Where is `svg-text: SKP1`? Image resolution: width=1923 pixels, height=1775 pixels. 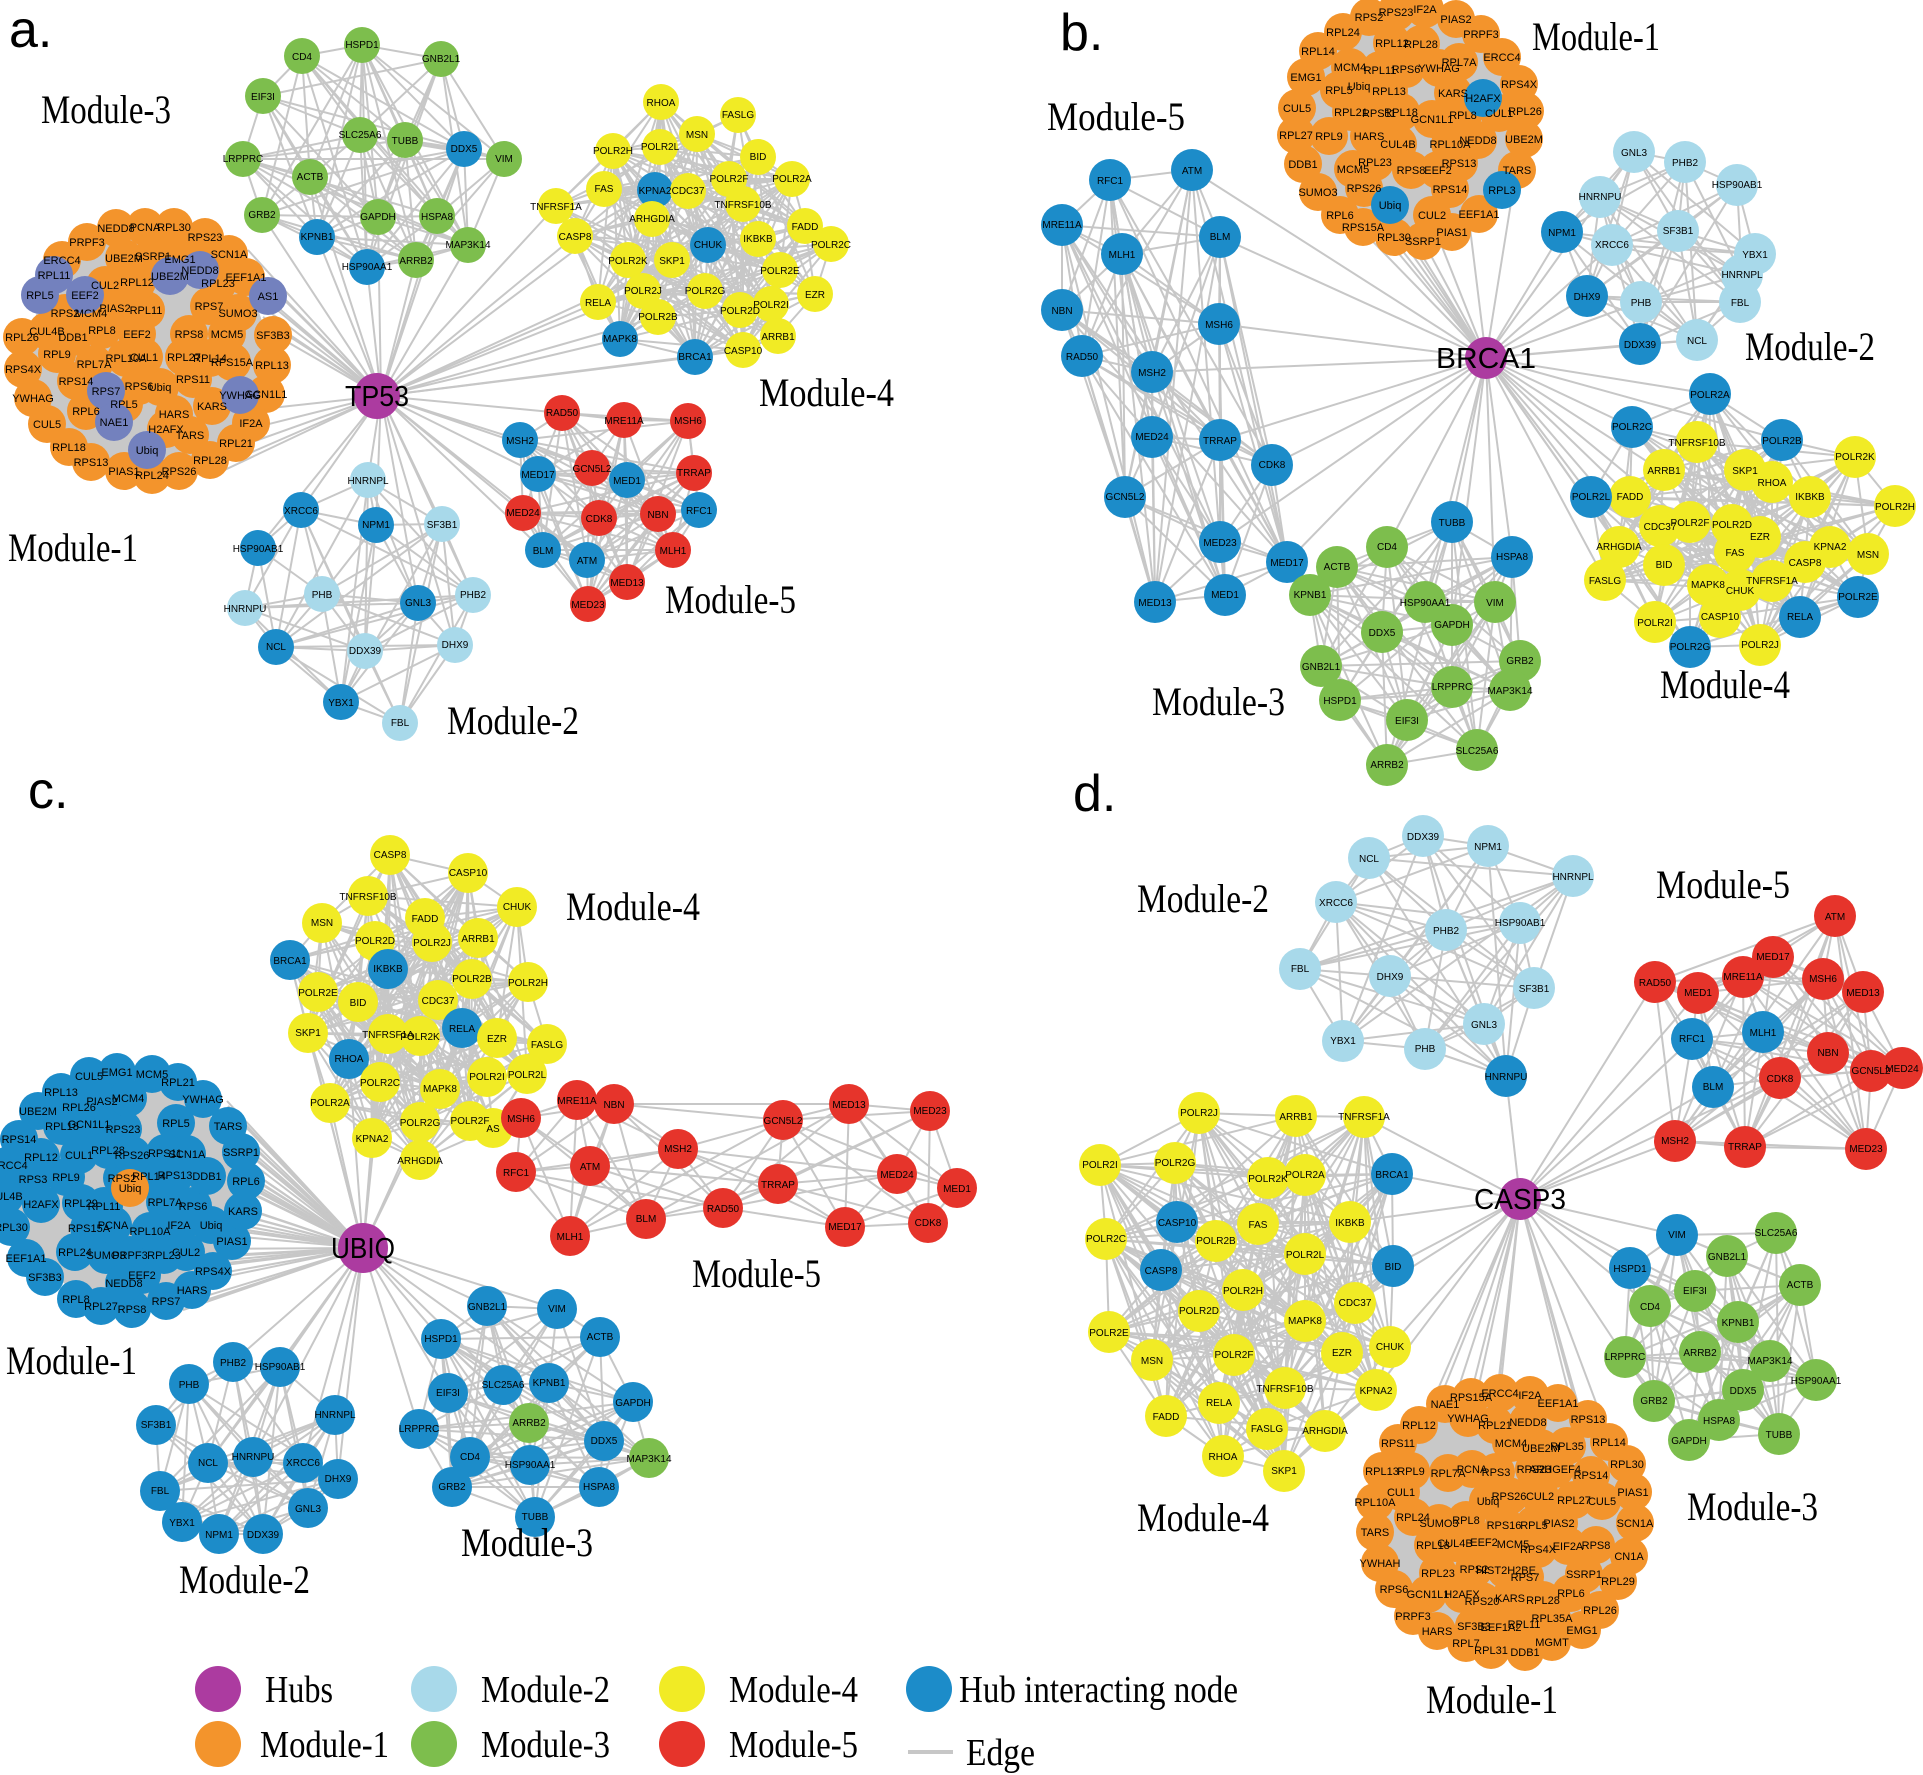 svg-text: SKP1 is located at coordinates (308, 1033).